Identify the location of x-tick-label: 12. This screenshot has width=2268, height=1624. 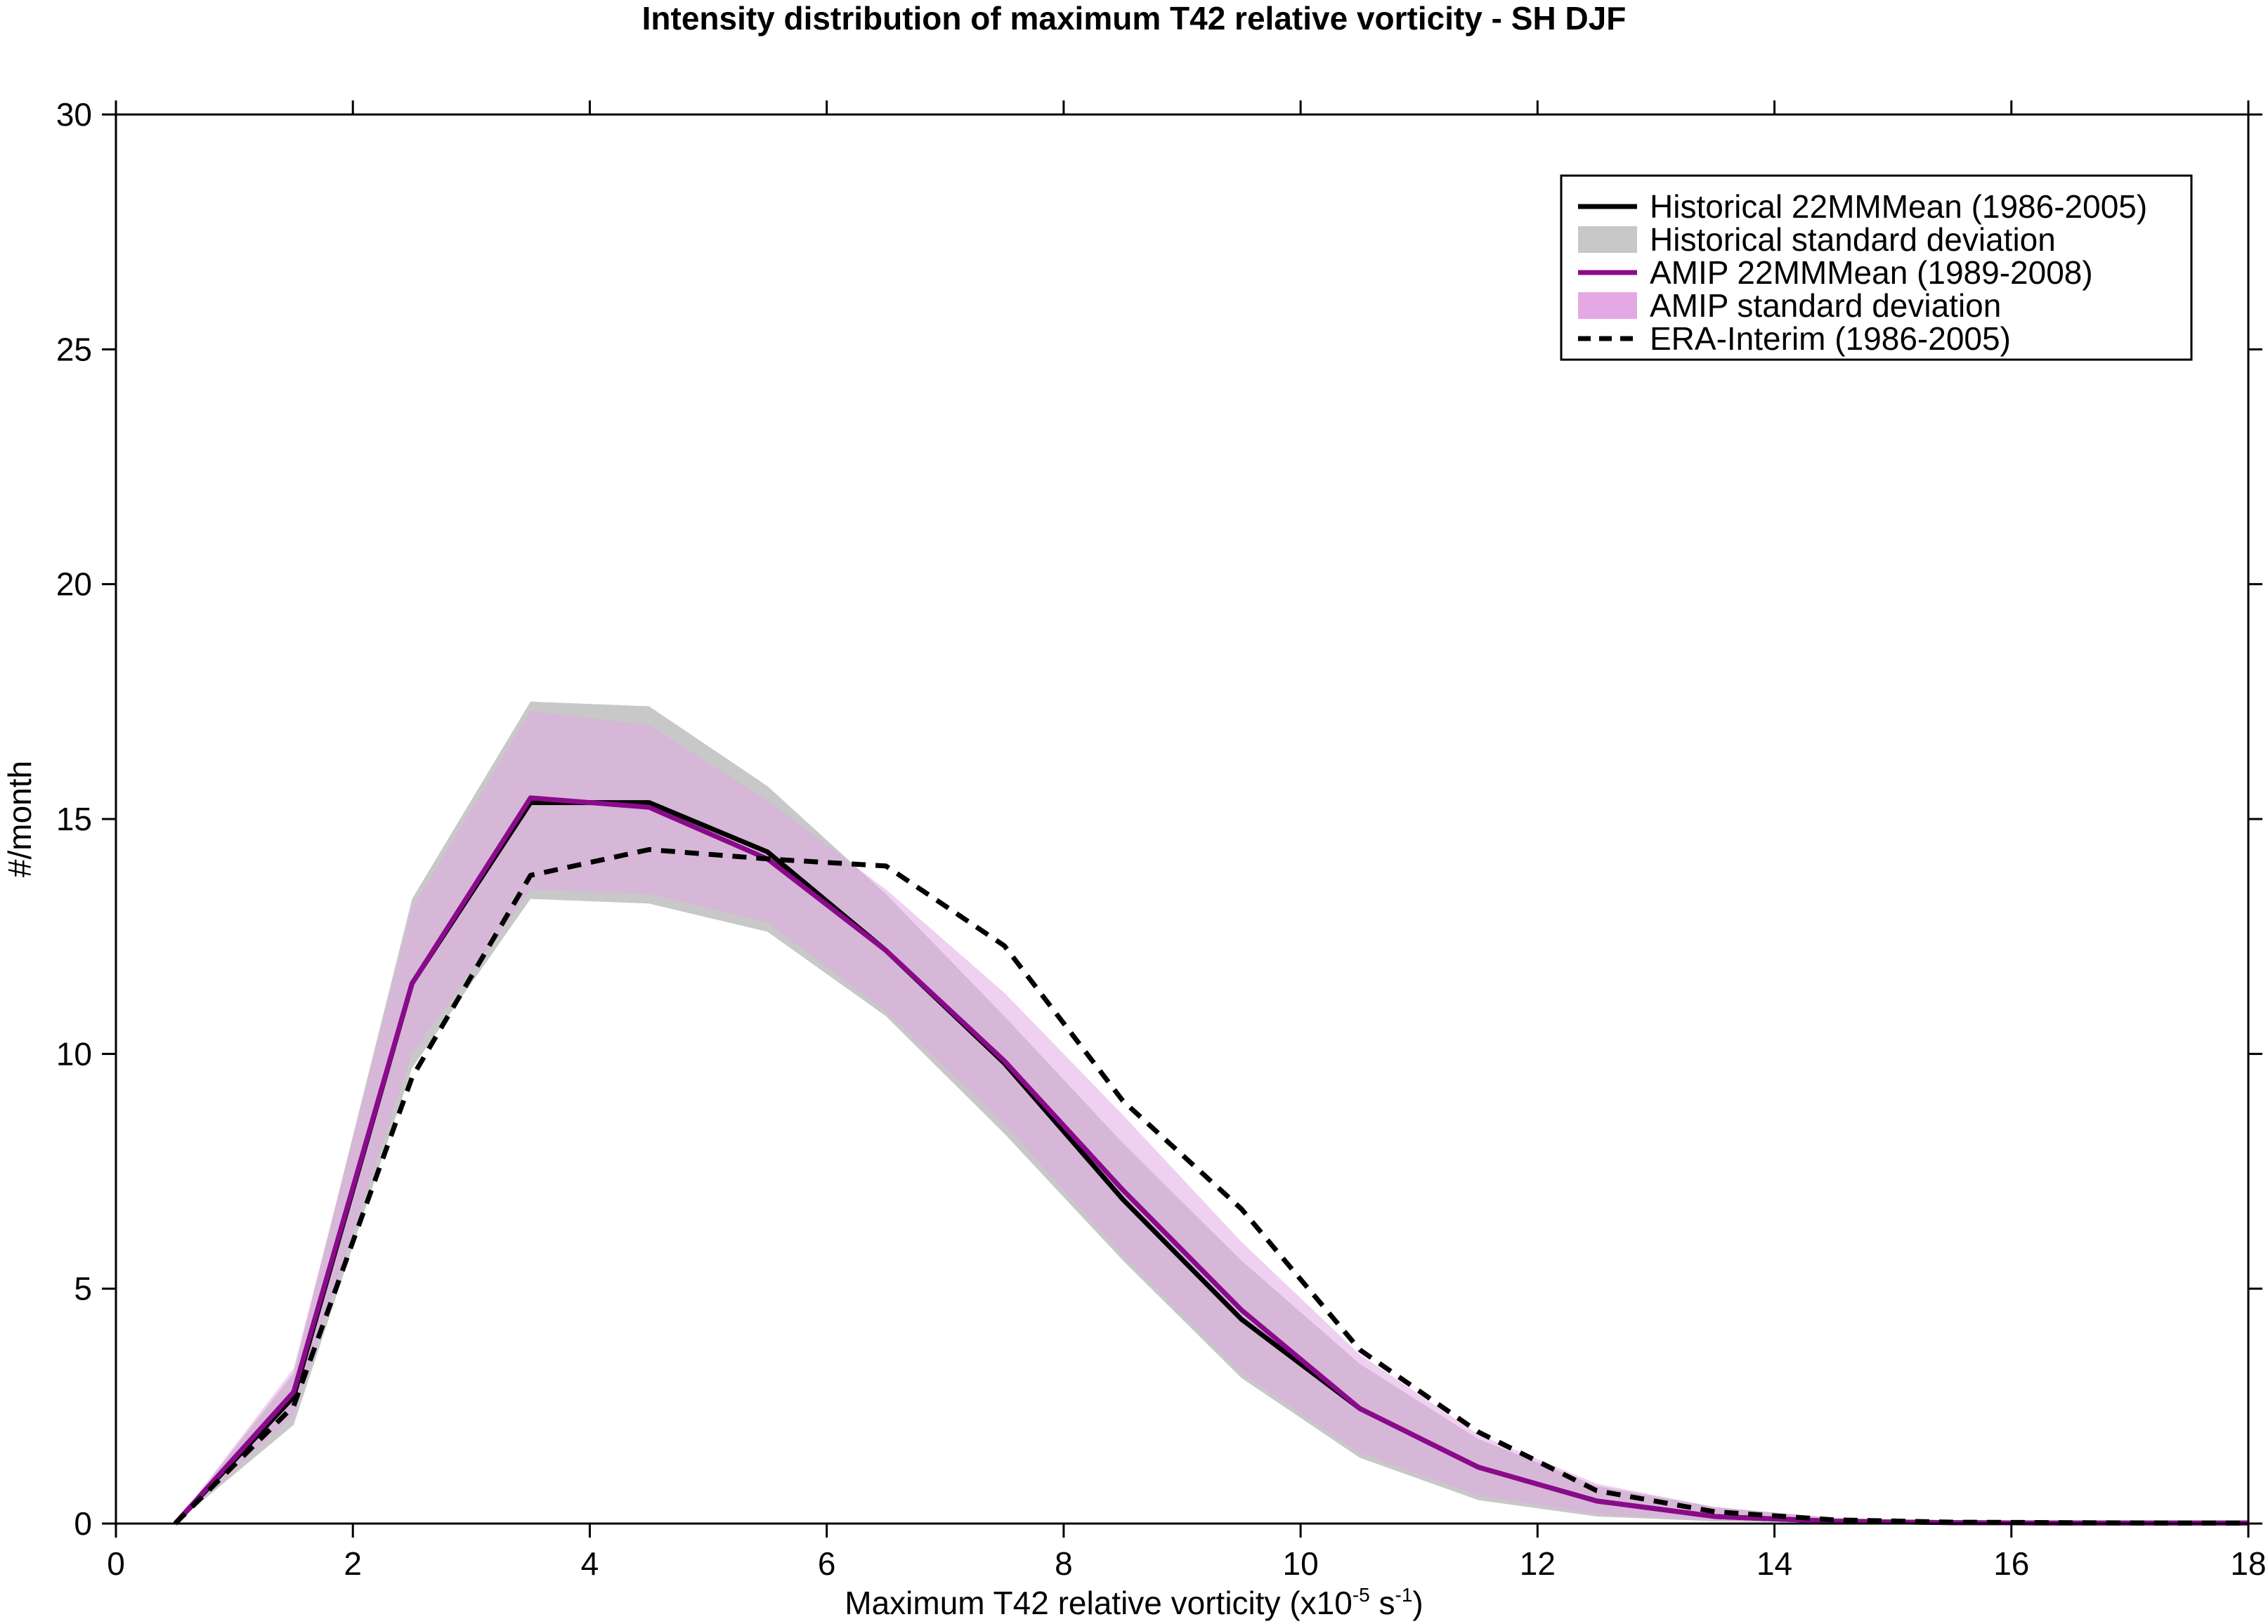
(1538, 1563).